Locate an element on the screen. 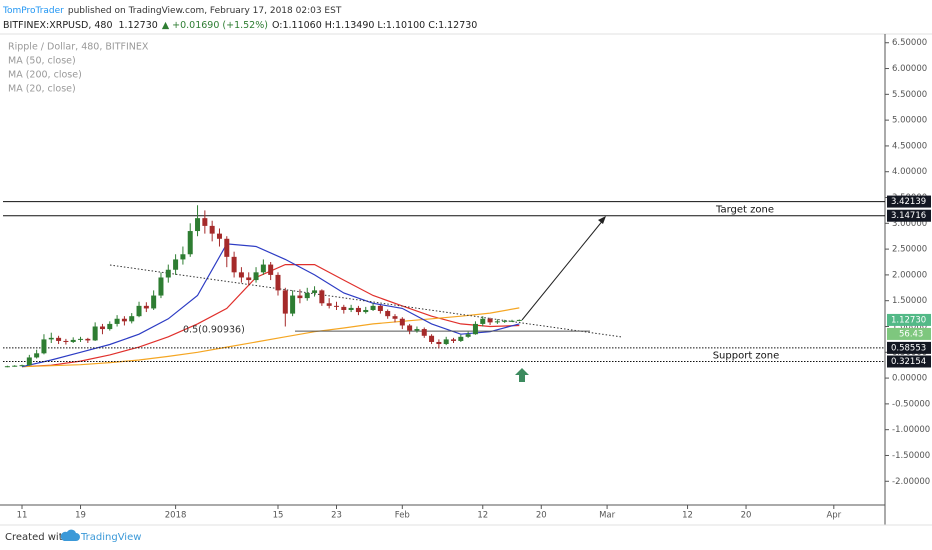 The image size is (932, 550). x-tick-label: 11 is located at coordinates (22, 516).